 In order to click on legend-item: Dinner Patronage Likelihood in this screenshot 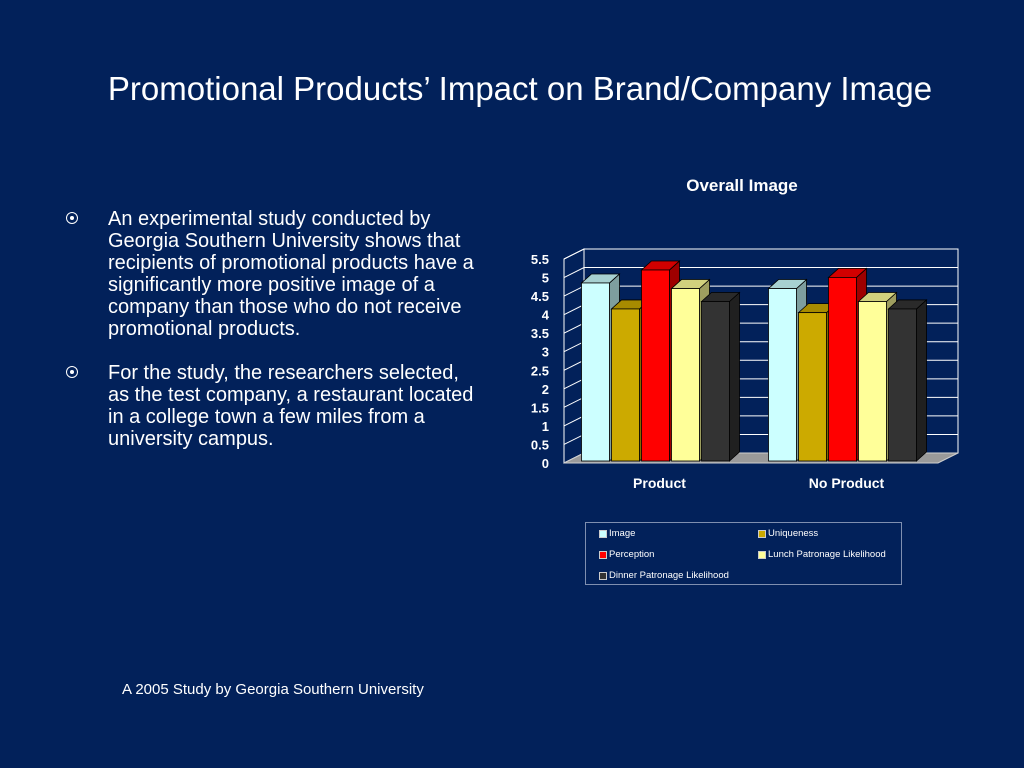, I will do `click(664, 575)`.